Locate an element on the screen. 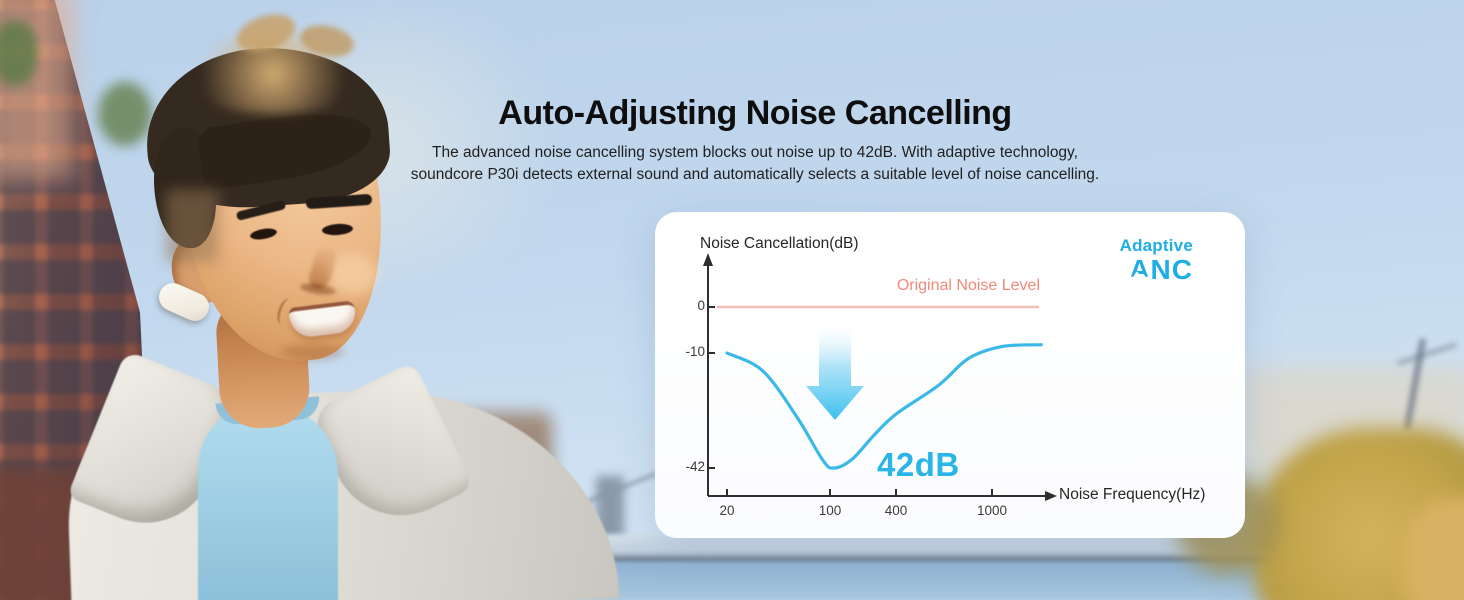  x-tick-label: 100 is located at coordinates (830, 510).